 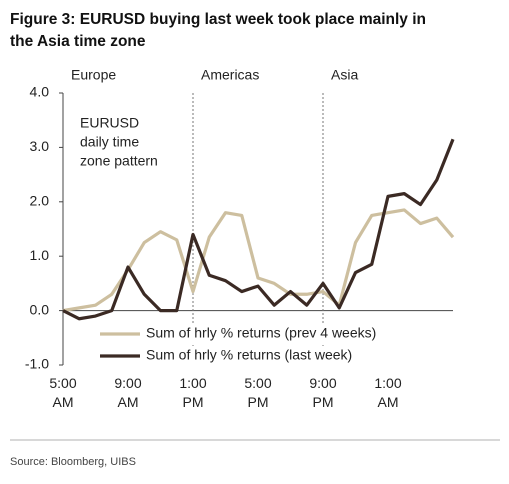 I want to click on annotation: daily time, so click(x=109, y=142).